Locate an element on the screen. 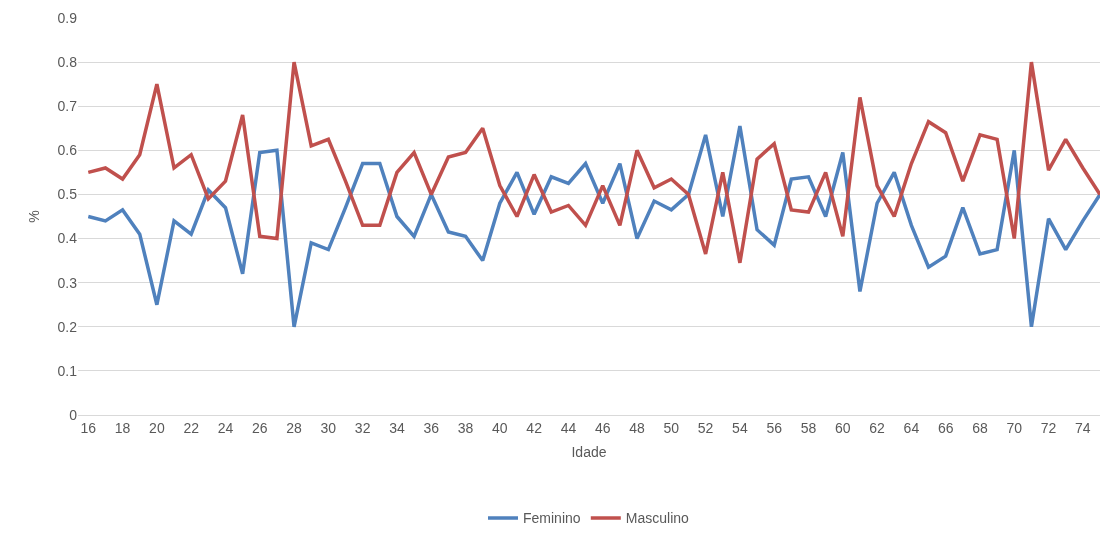  legend-label: Masculino is located at coordinates (657, 518).